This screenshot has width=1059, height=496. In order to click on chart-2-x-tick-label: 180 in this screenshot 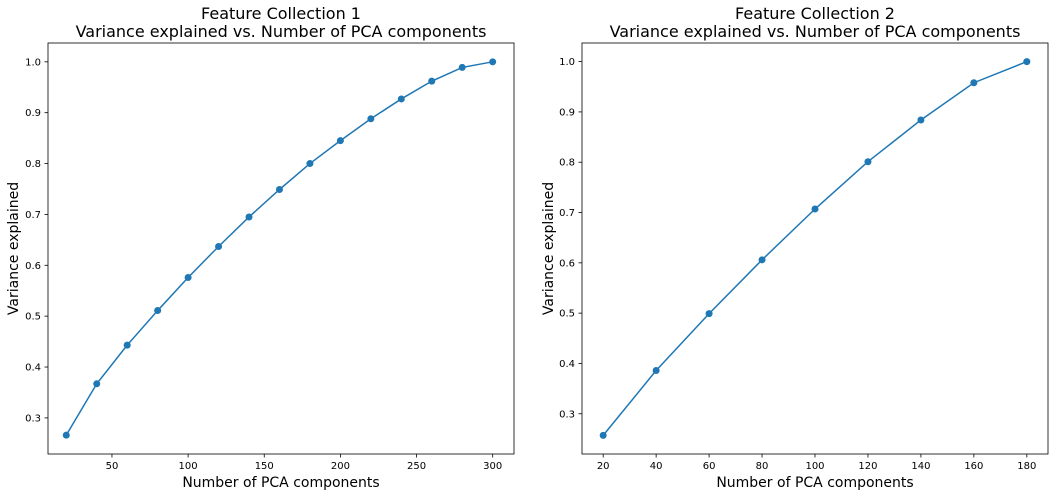, I will do `click(1026, 466)`.